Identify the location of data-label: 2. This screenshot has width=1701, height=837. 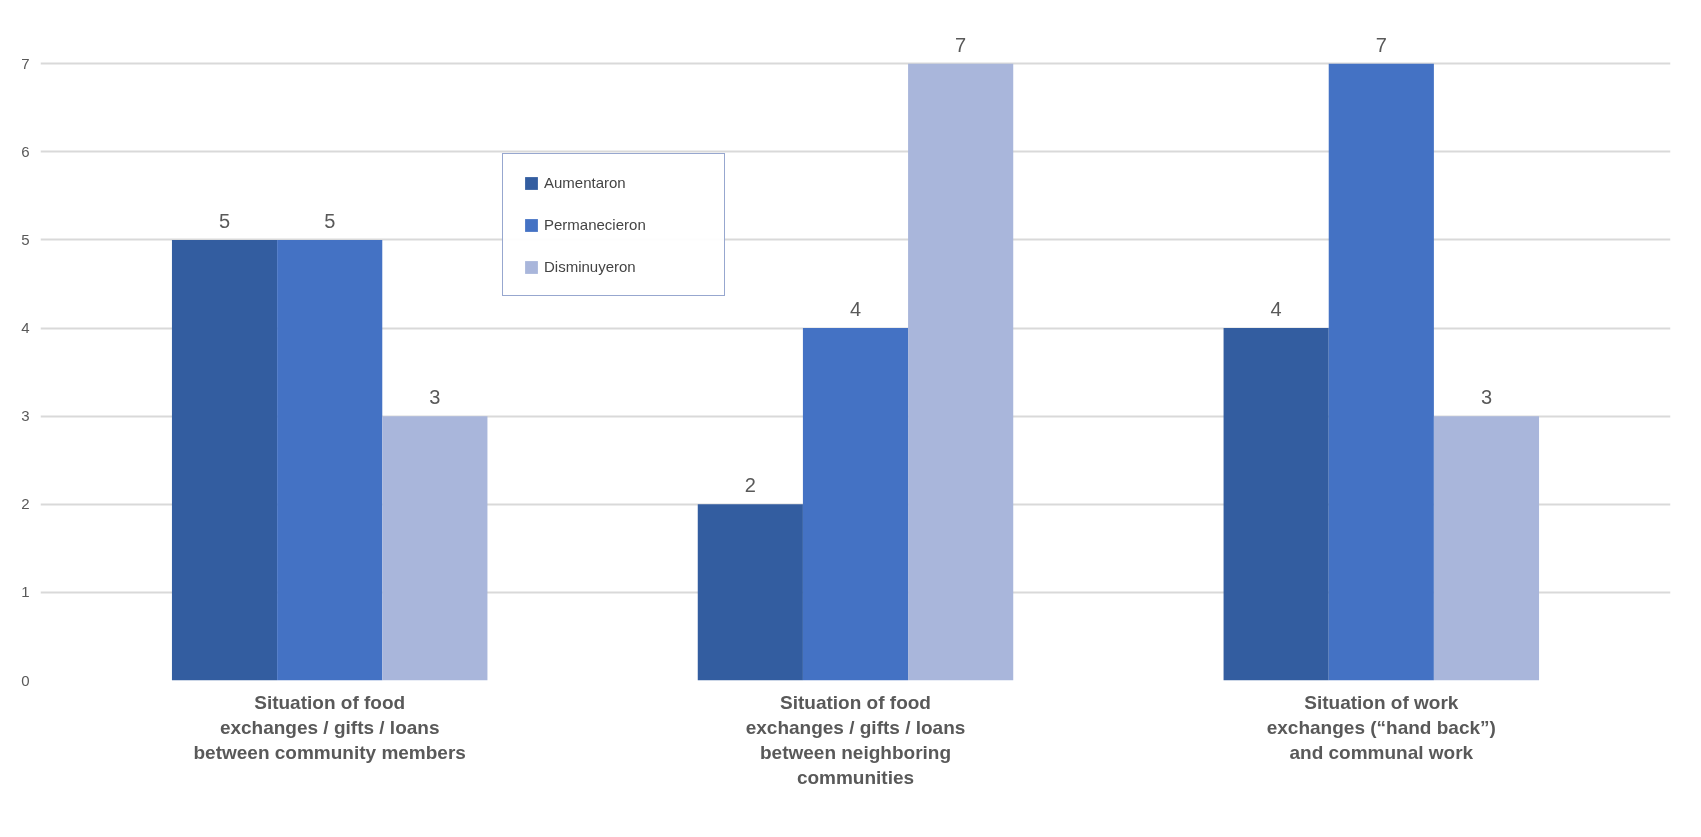
(750, 485).